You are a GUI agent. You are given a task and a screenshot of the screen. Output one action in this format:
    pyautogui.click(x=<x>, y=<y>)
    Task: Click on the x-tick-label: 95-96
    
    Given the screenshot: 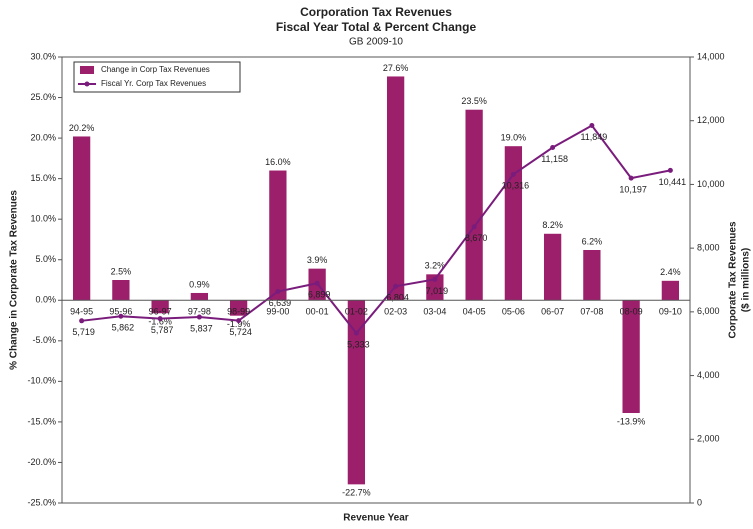 What is the action you would take?
    pyautogui.click(x=120, y=312)
    